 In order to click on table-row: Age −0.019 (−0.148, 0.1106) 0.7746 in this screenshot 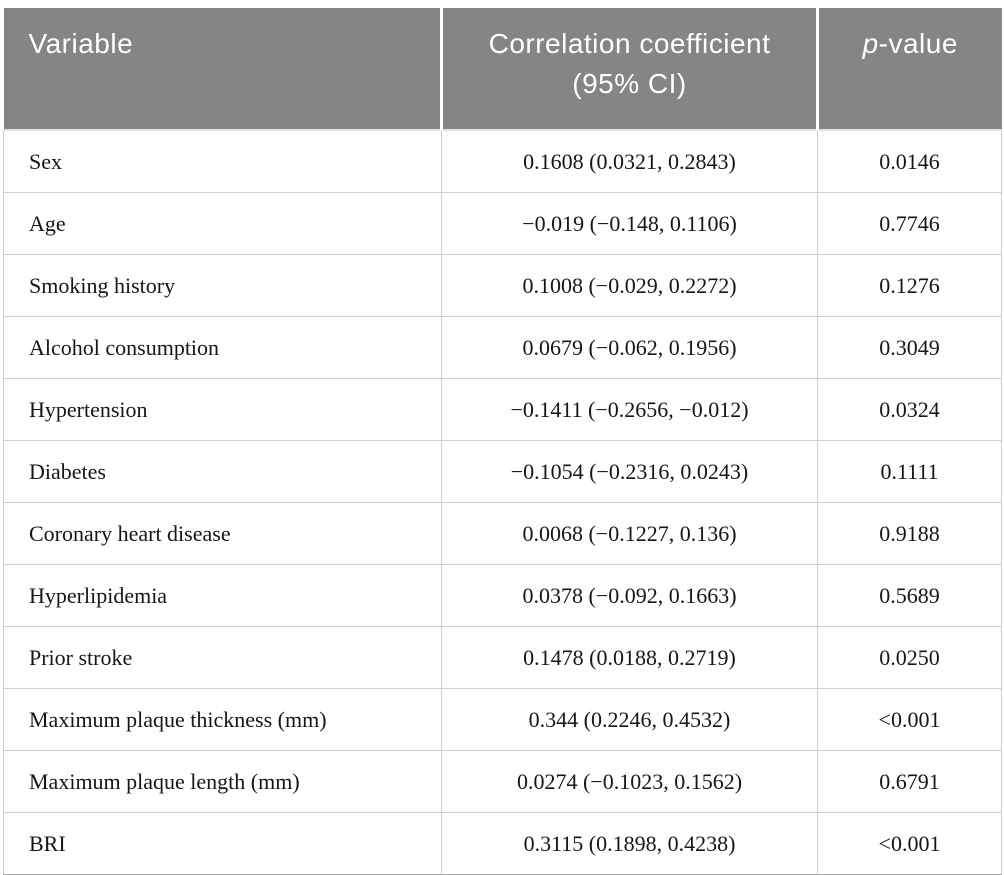, I will do `click(502, 223)`.